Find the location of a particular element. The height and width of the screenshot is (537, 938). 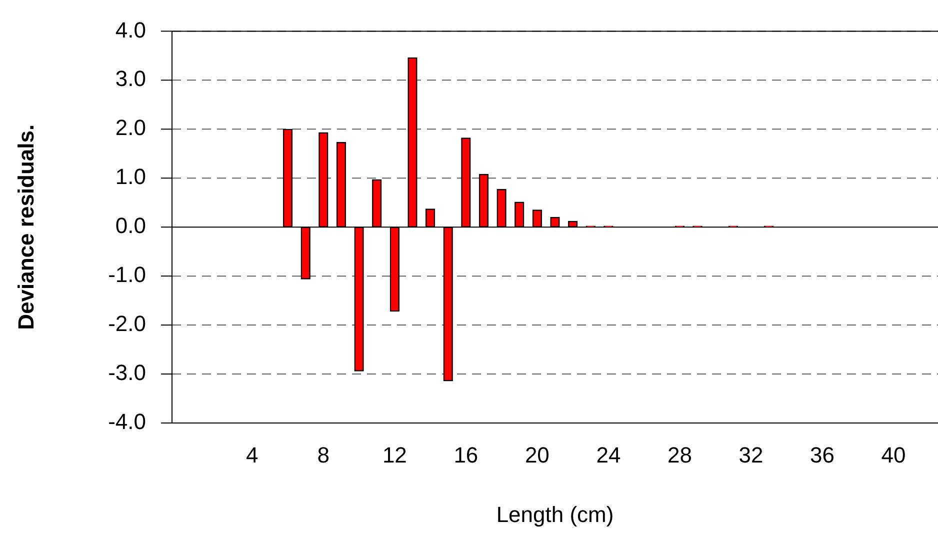

x-tick-label: 8 is located at coordinates (323, 455).